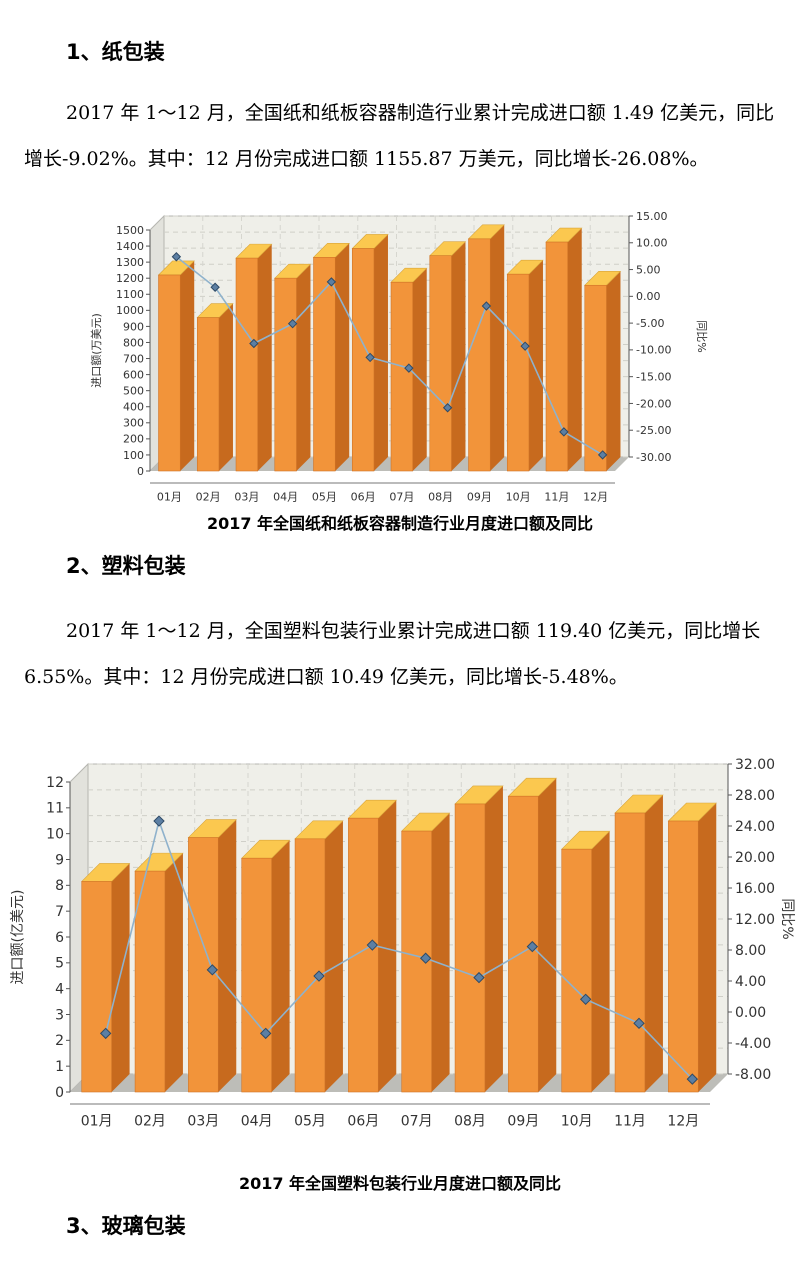  I want to click on x-tick-label: 12月, so click(683, 1122).